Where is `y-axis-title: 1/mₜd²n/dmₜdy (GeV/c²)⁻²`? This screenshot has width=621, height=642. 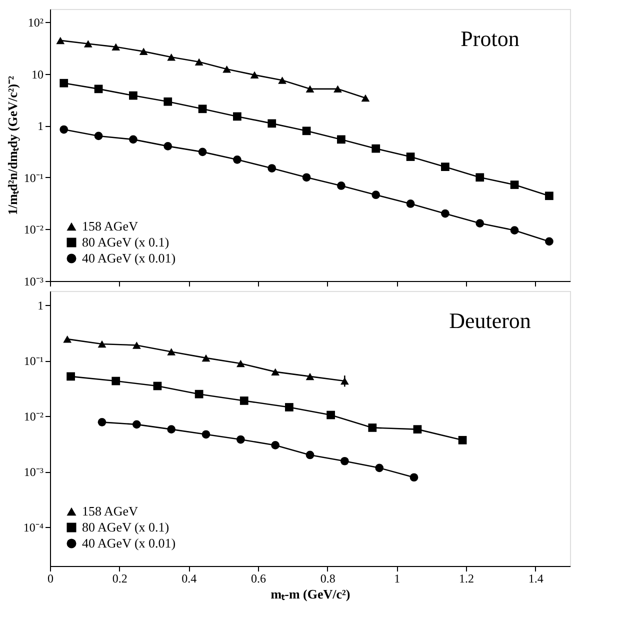
y-axis-title: 1/mₜd²n/dmₜdy (GeV/c²)⁻² is located at coordinates (12, 146).